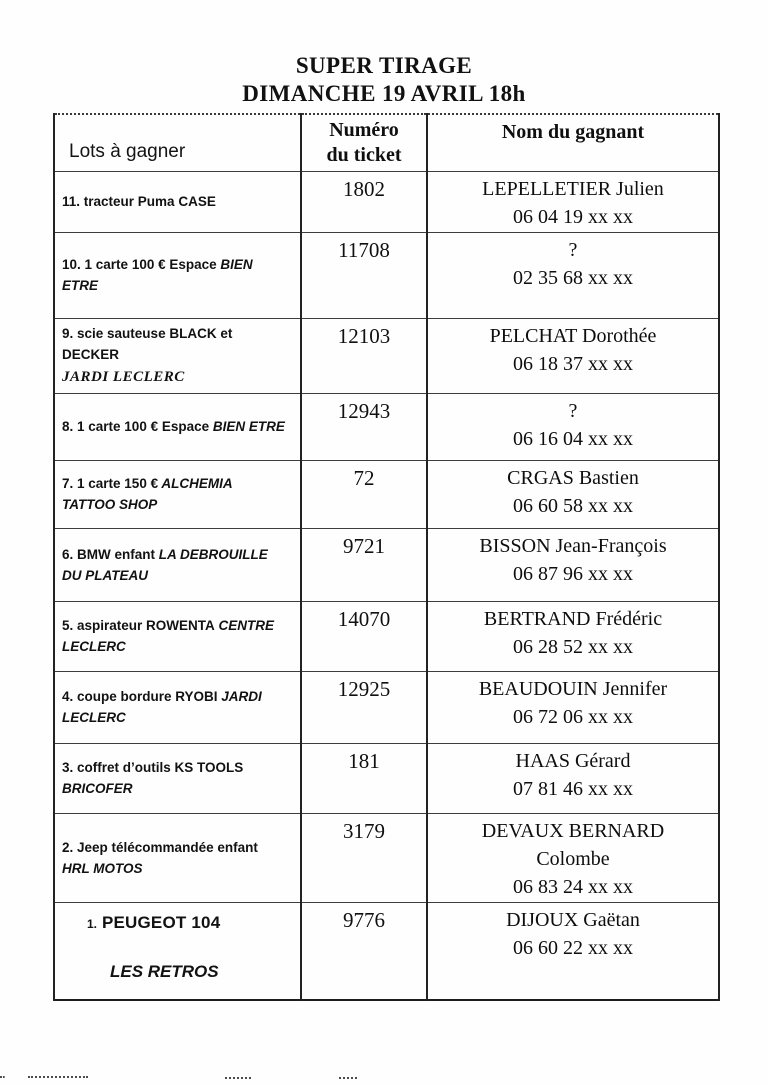 The image size is (768, 1085). I want to click on title-line-2: DIMANCHE 19 AVRIL 18h, so click(384, 93).